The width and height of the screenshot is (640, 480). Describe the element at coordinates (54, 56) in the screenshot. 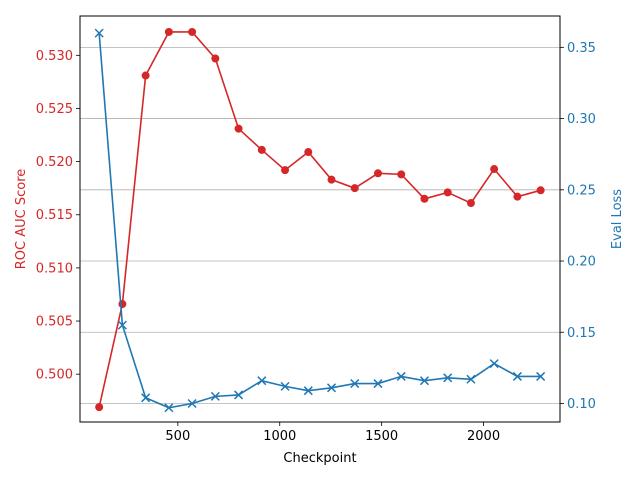

I see `y-left-tick-label: 0.530` at that location.